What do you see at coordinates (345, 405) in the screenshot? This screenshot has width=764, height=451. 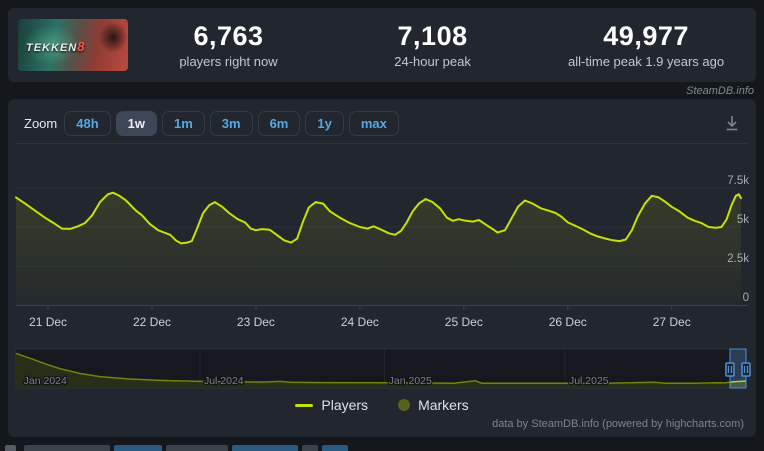 I see `legend-label: Players` at bounding box center [345, 405].